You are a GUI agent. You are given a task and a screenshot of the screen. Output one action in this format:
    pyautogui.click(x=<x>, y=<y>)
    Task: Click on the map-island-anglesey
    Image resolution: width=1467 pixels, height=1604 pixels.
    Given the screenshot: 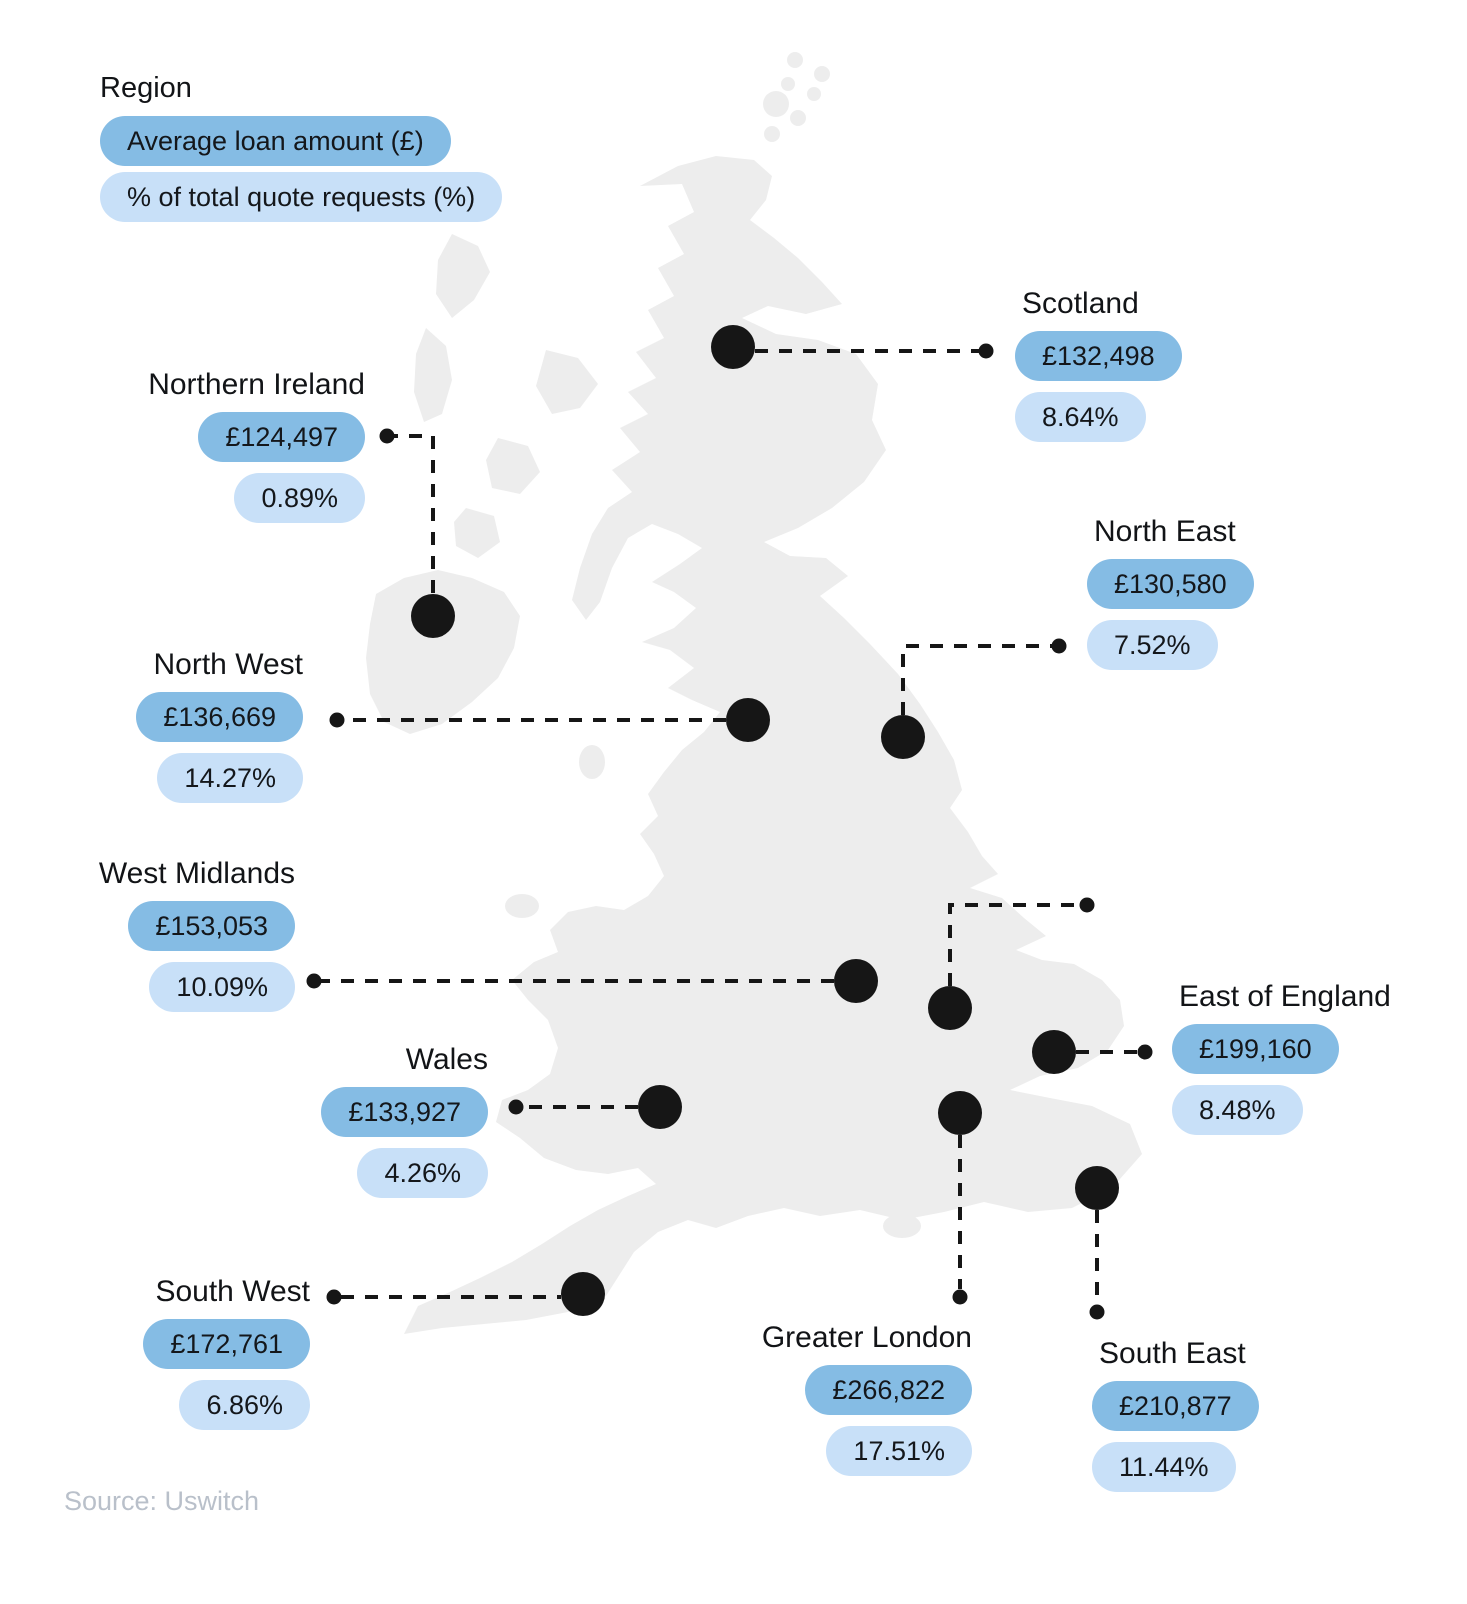 What is the action you would take?
    pyautogui.click(x=522, y=906)
    